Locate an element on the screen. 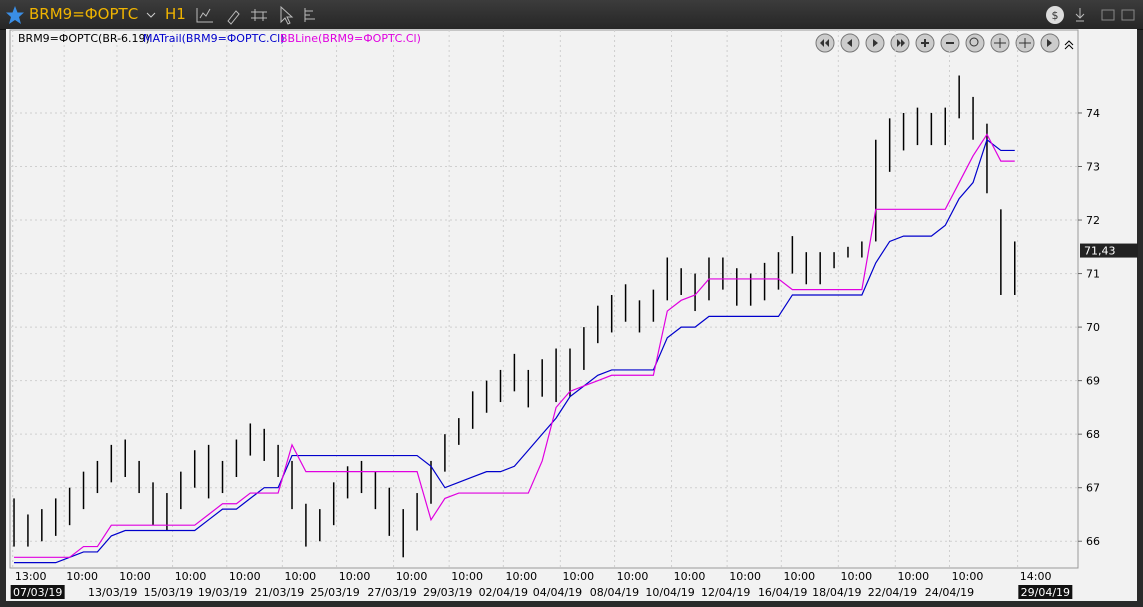 The image size is (1143, 607). y-tick-label: 74 is located at coordinates (1093, 113).